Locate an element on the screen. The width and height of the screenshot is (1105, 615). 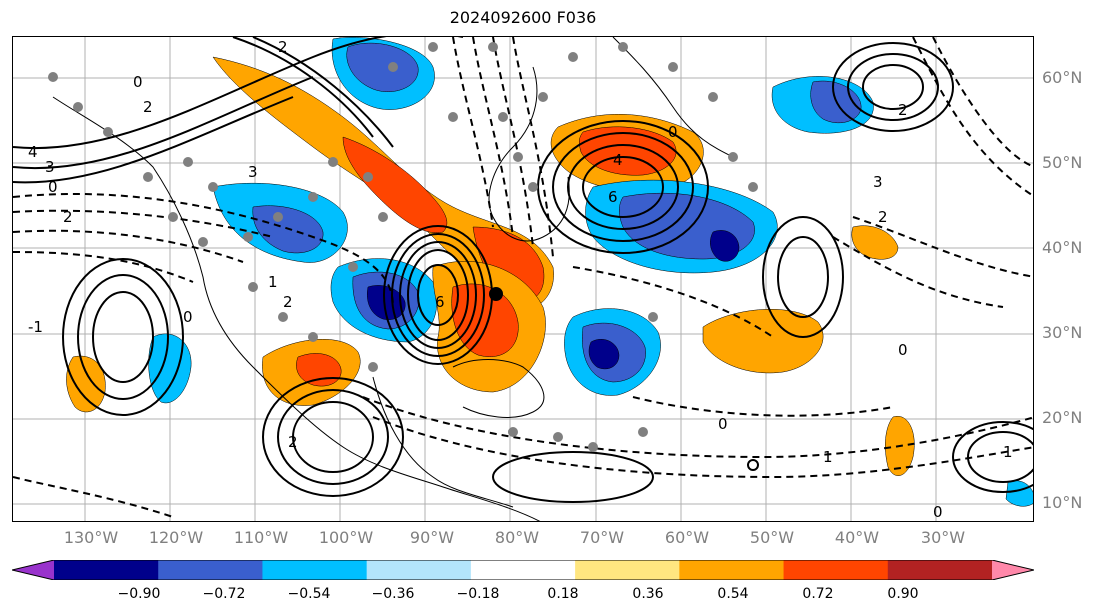
colorbar-tick: 0.90 is located at coordinates (903, 594).